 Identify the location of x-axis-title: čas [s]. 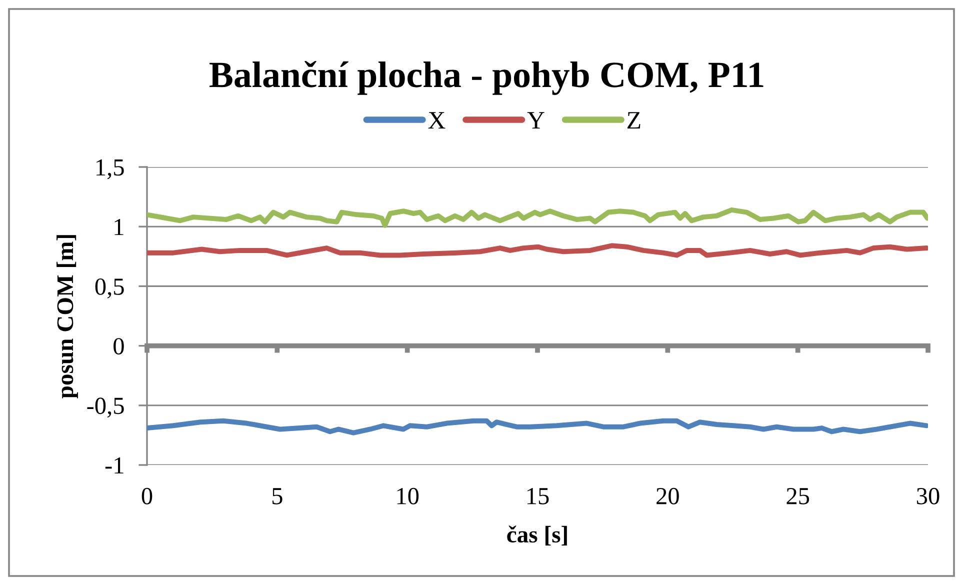
(537, 536).